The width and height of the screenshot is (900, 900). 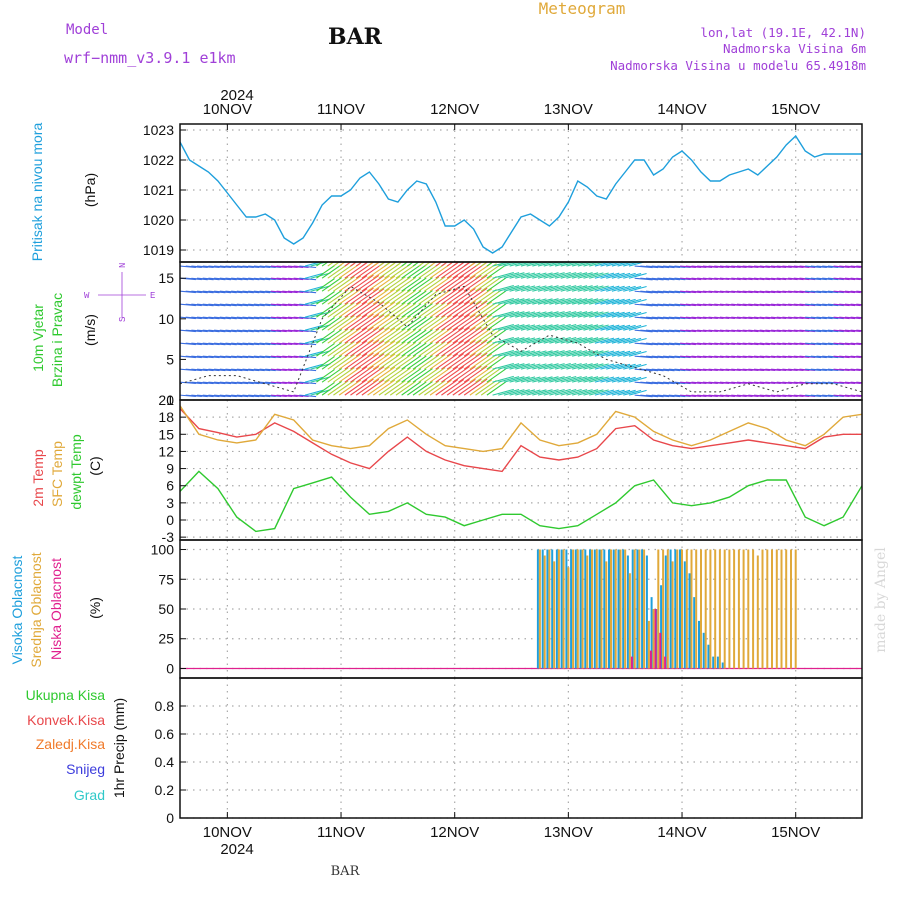 What do you see at coordinates (119, 748) in the screenshot?
I see `precip-units-label: 1hr Precip (mm)` at bounding box center [119, 748].